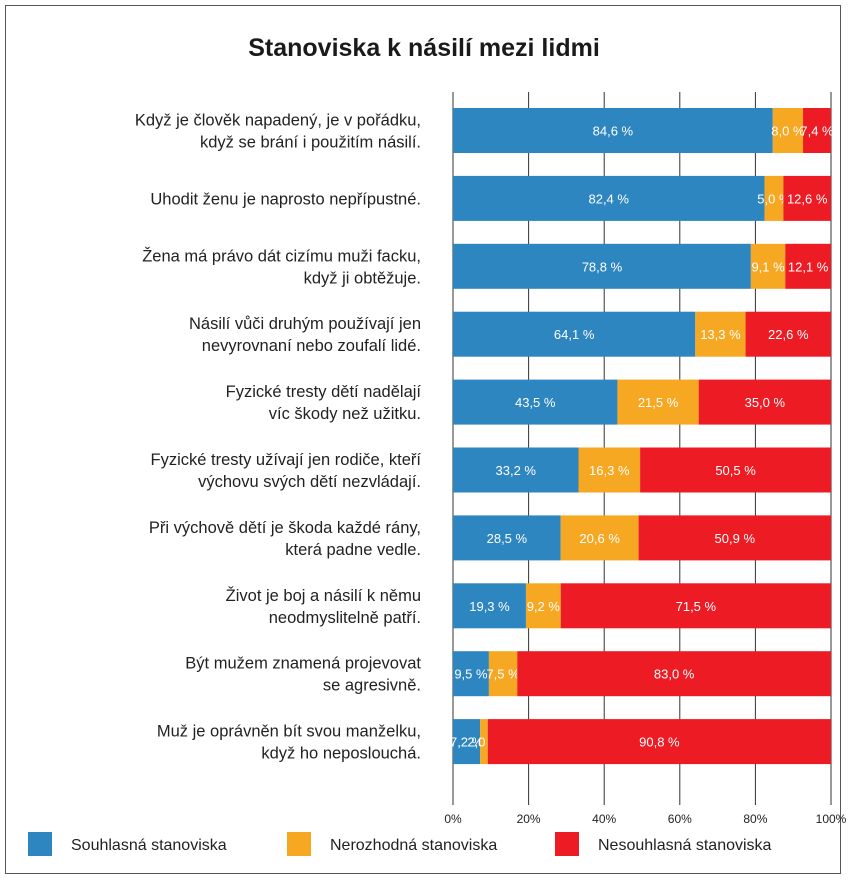 The image size is (848, 881). Describe the element at coordinates (285, 460) in the screenshot. I see `category-label-6-line-1: Fyzické tresty užívají jen rodiče, kteří` at that location.